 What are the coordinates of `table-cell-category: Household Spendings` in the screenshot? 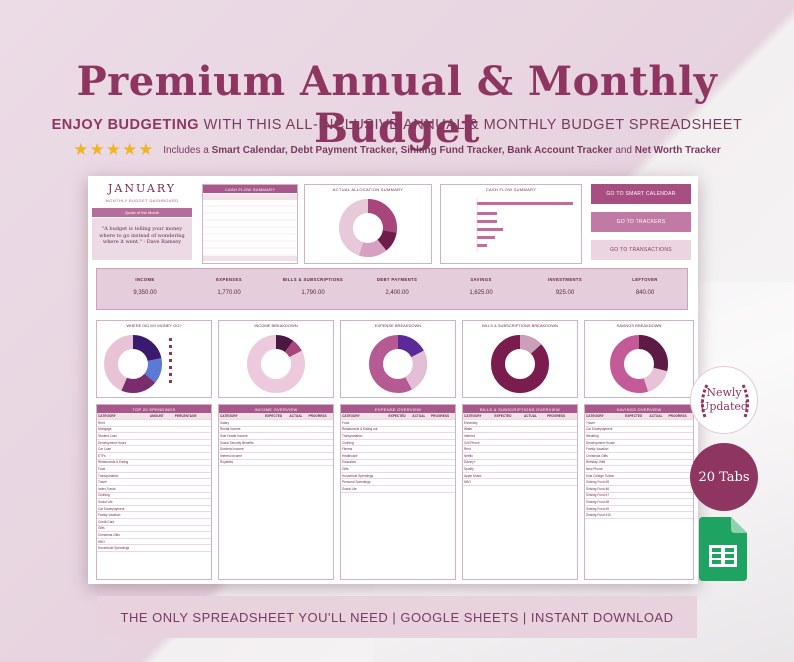 It's located at (364, 476).